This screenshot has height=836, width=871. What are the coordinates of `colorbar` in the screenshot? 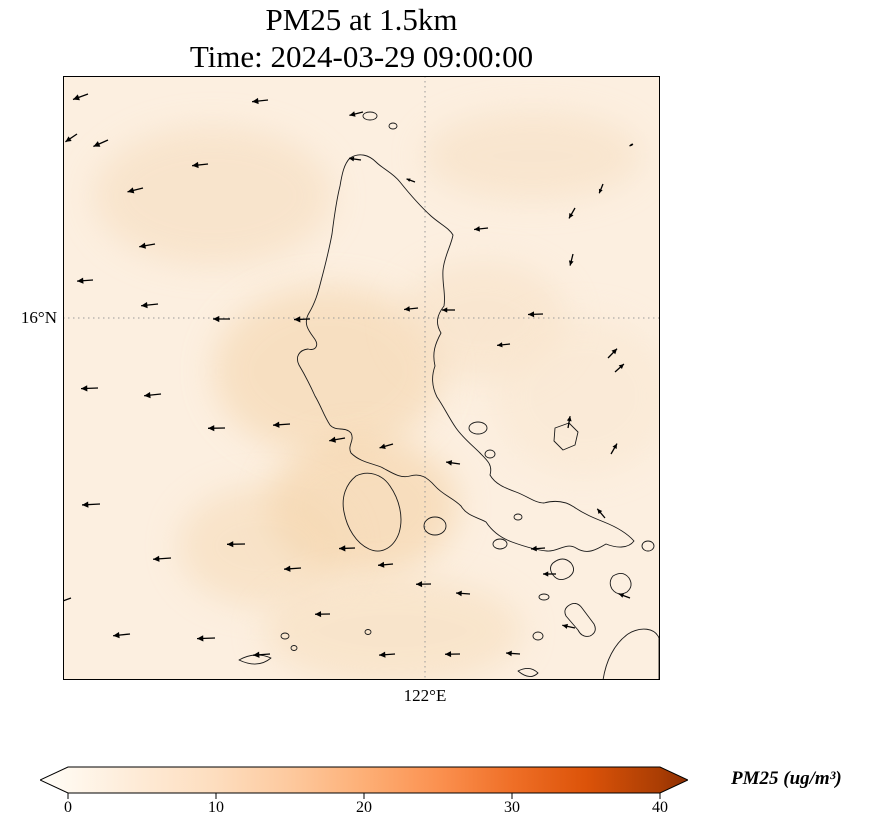 It's located at (364, 782).